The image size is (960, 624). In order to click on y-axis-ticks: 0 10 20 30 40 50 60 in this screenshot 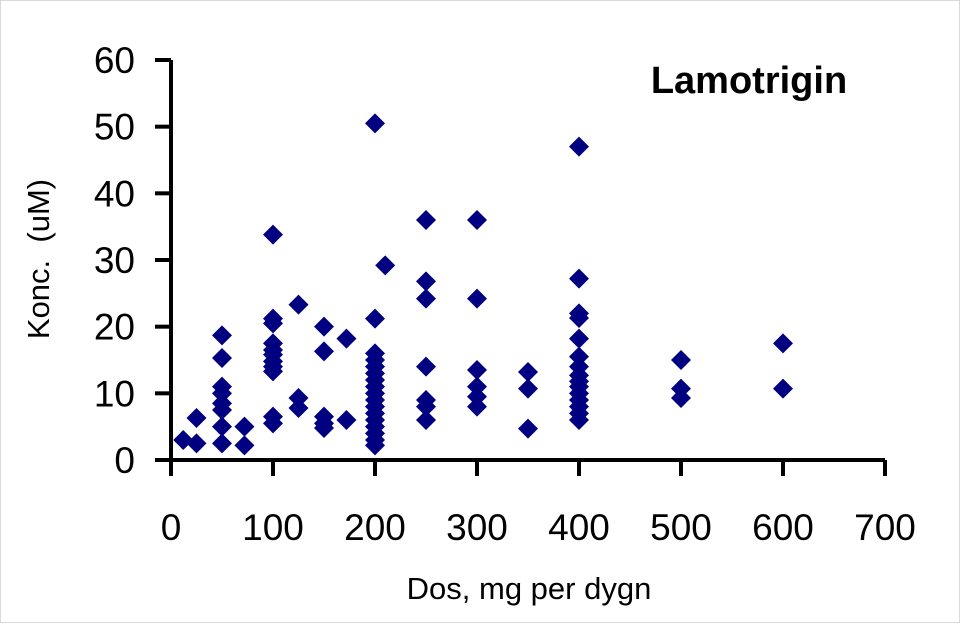, I will do `click(132, 260)`.